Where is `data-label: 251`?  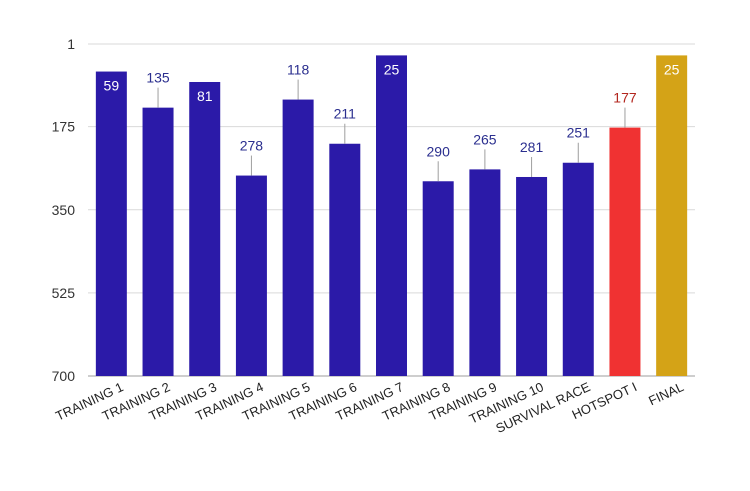
data-label: 251 is located at coordinates (579, 133).